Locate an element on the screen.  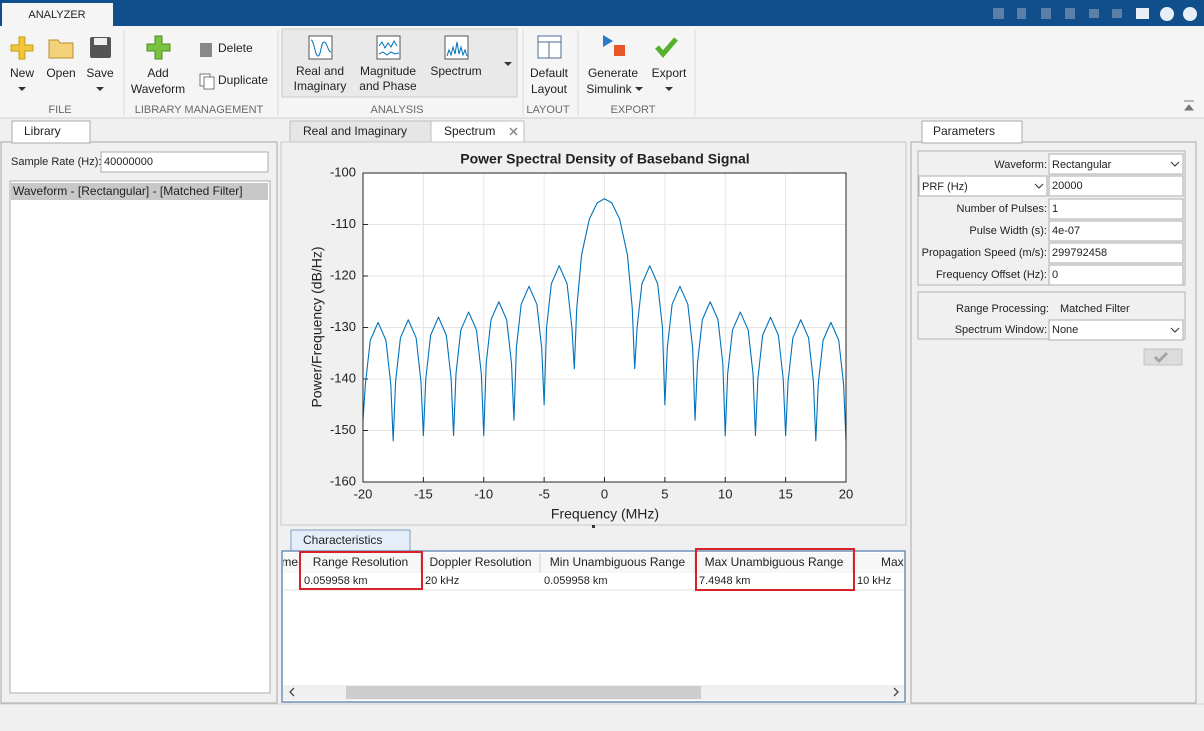
y-tick-label: -120 is located at coordinates (343, 274).